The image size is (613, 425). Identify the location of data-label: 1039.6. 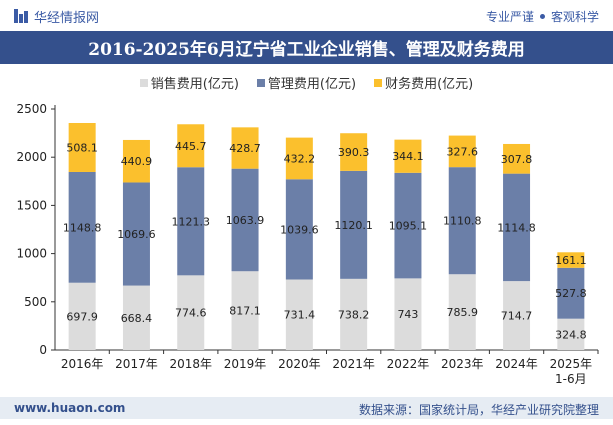
(299, 229).